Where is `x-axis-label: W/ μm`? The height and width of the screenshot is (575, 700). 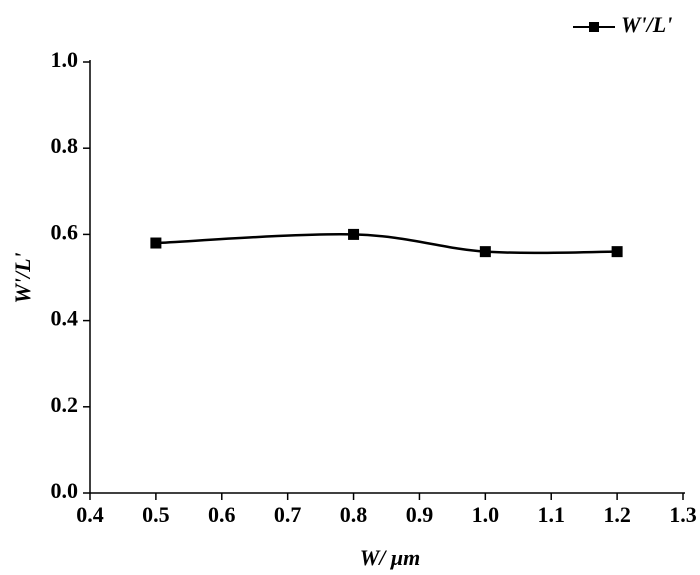
x-axis-label: W/ μm is located at coordinates (390, 557).